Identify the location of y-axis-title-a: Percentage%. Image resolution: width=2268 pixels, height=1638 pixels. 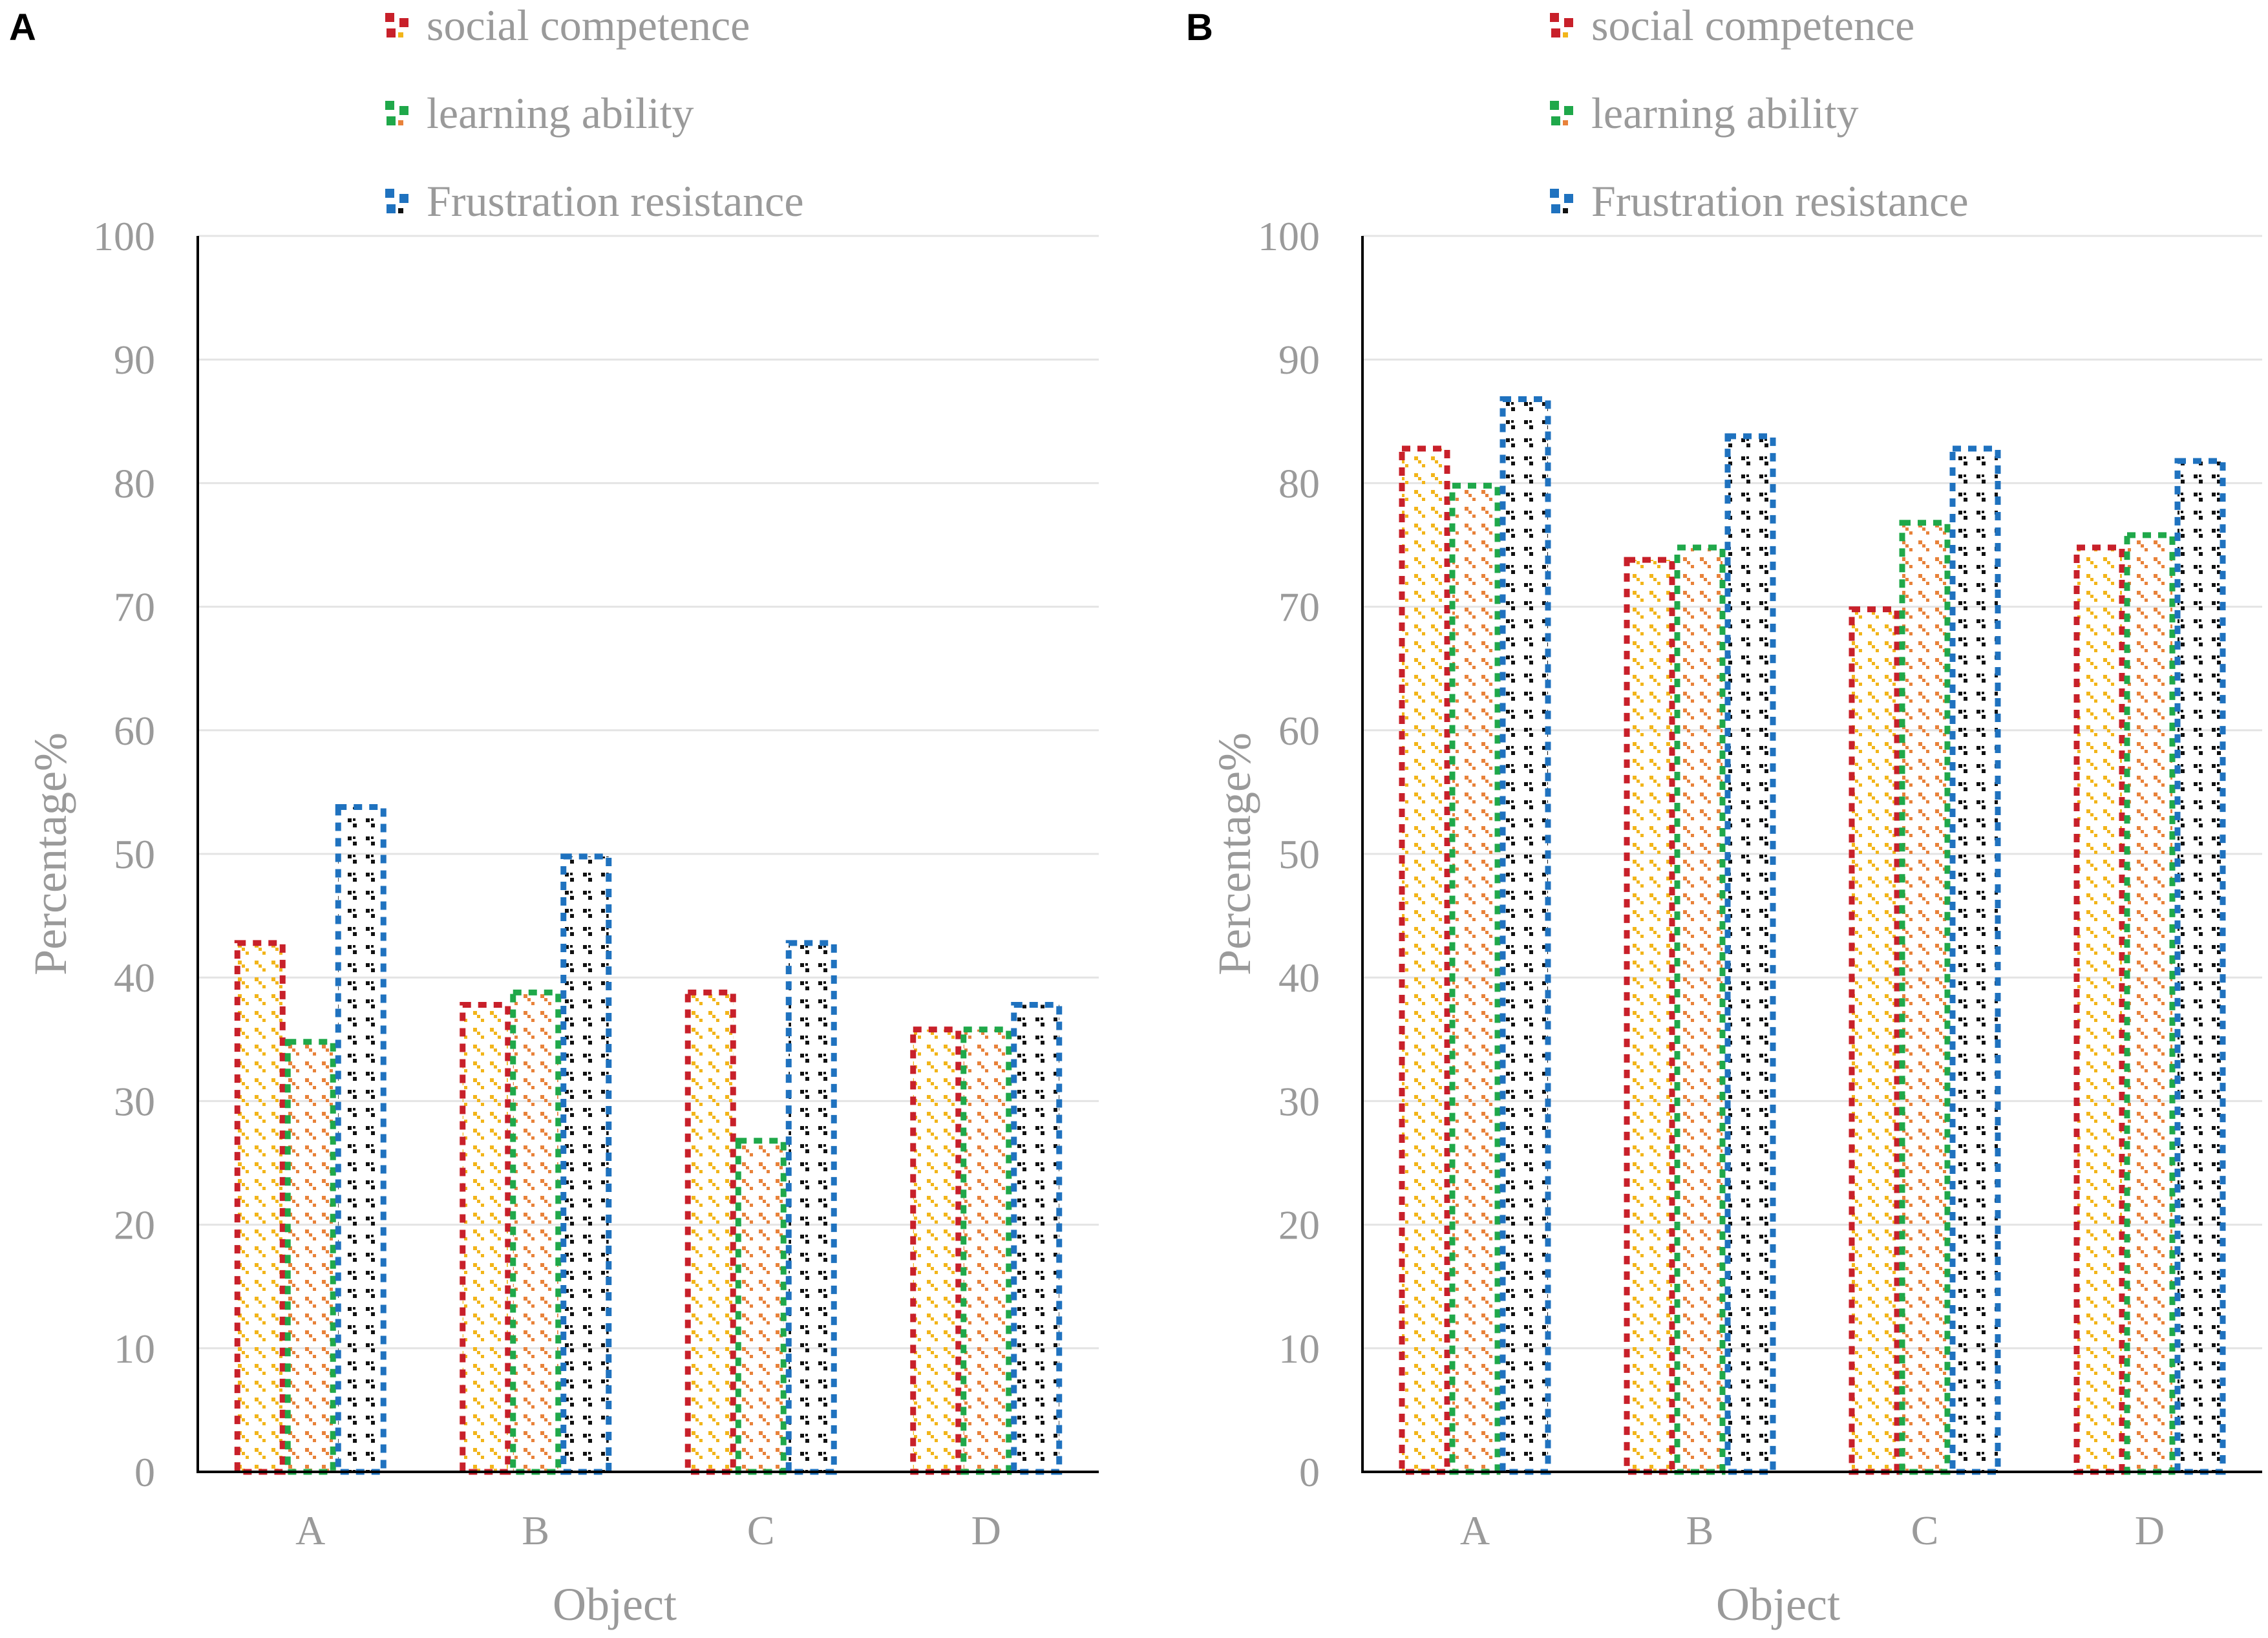
(50, 853).